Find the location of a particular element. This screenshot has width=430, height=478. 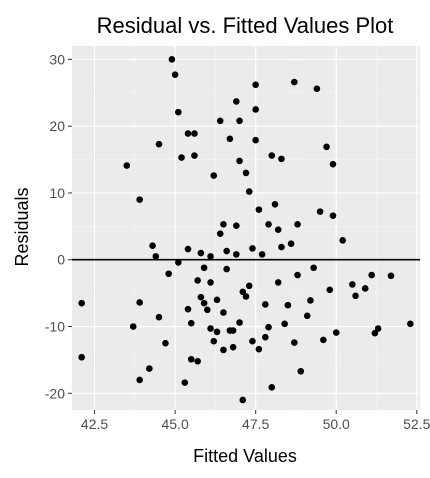

chart-title: Residual vs. Fitted Values Plot is located at coordinates (245, 25).